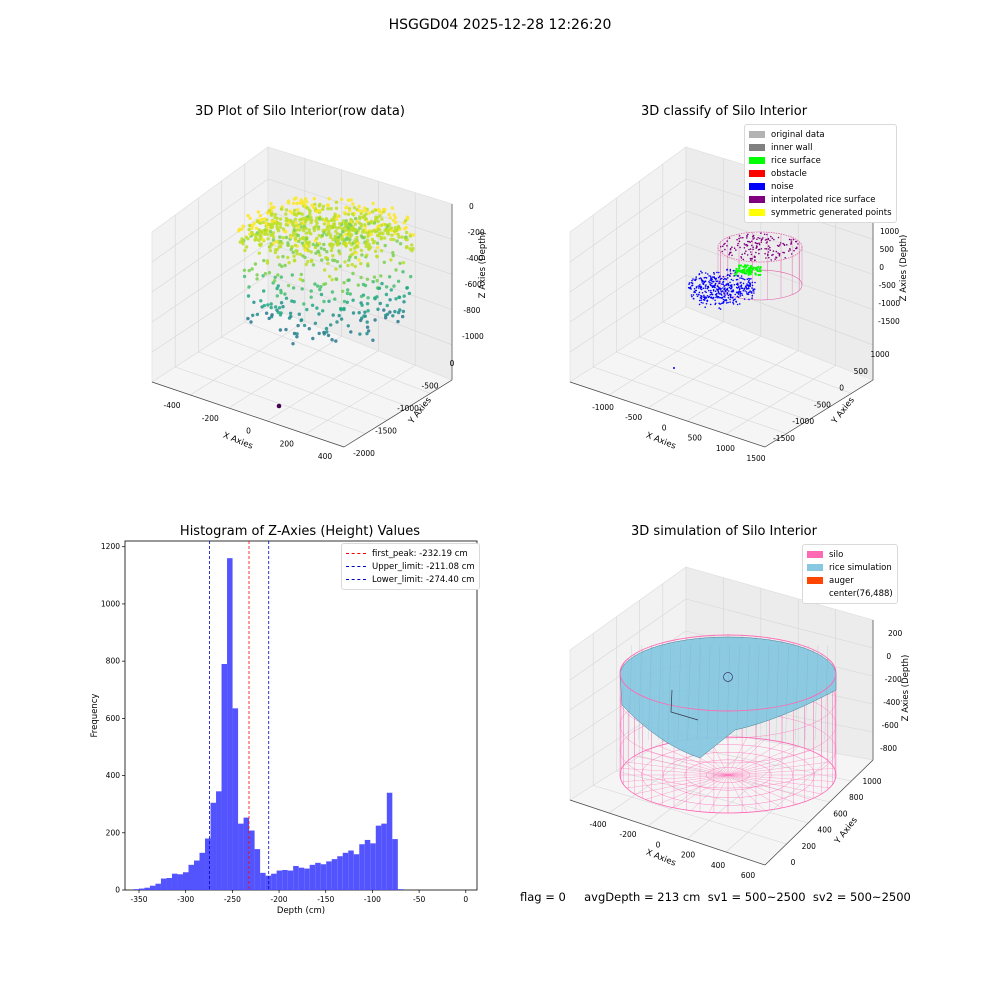 This screenshot has height=1000, width=1000. What do you see at coordinates (473, 284) in the screenshot?
I see `z-tick-label: -600` at bounding box center [473, 284].